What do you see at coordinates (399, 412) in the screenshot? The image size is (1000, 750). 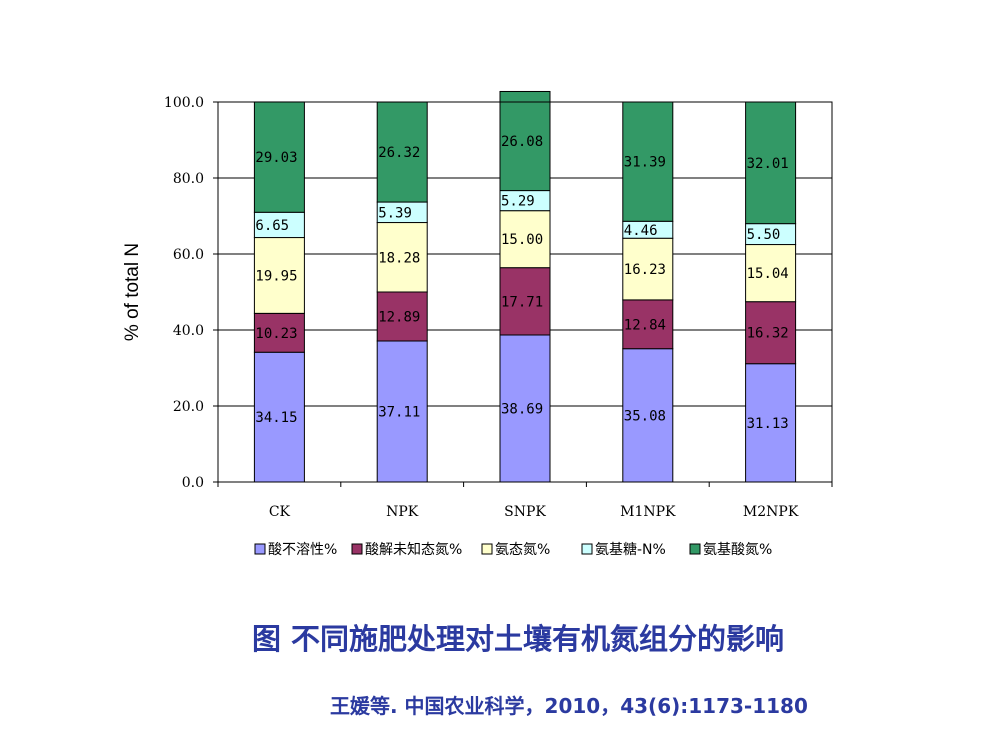 I see `data-label: 37.11` at bounding box center [399, 412].